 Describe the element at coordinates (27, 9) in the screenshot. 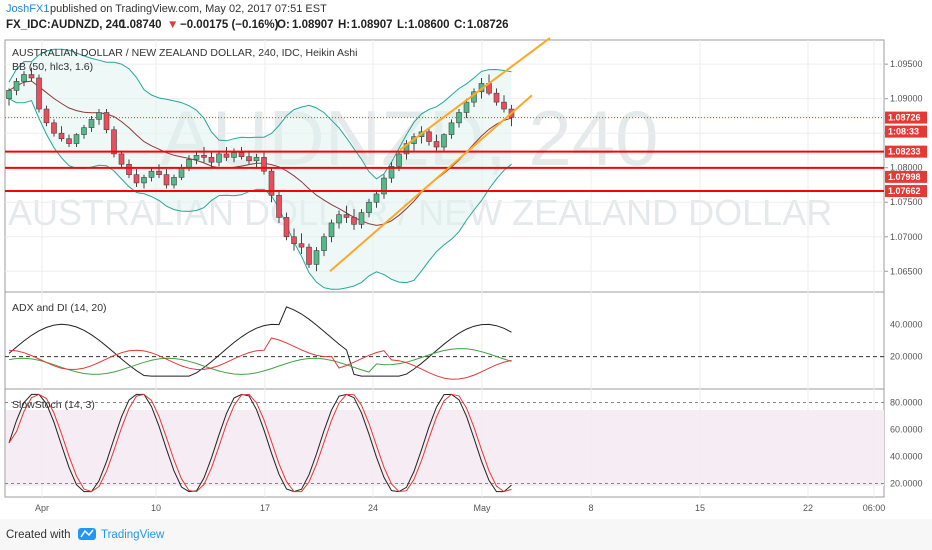

I see `author-link: JoshFX1` at that location.